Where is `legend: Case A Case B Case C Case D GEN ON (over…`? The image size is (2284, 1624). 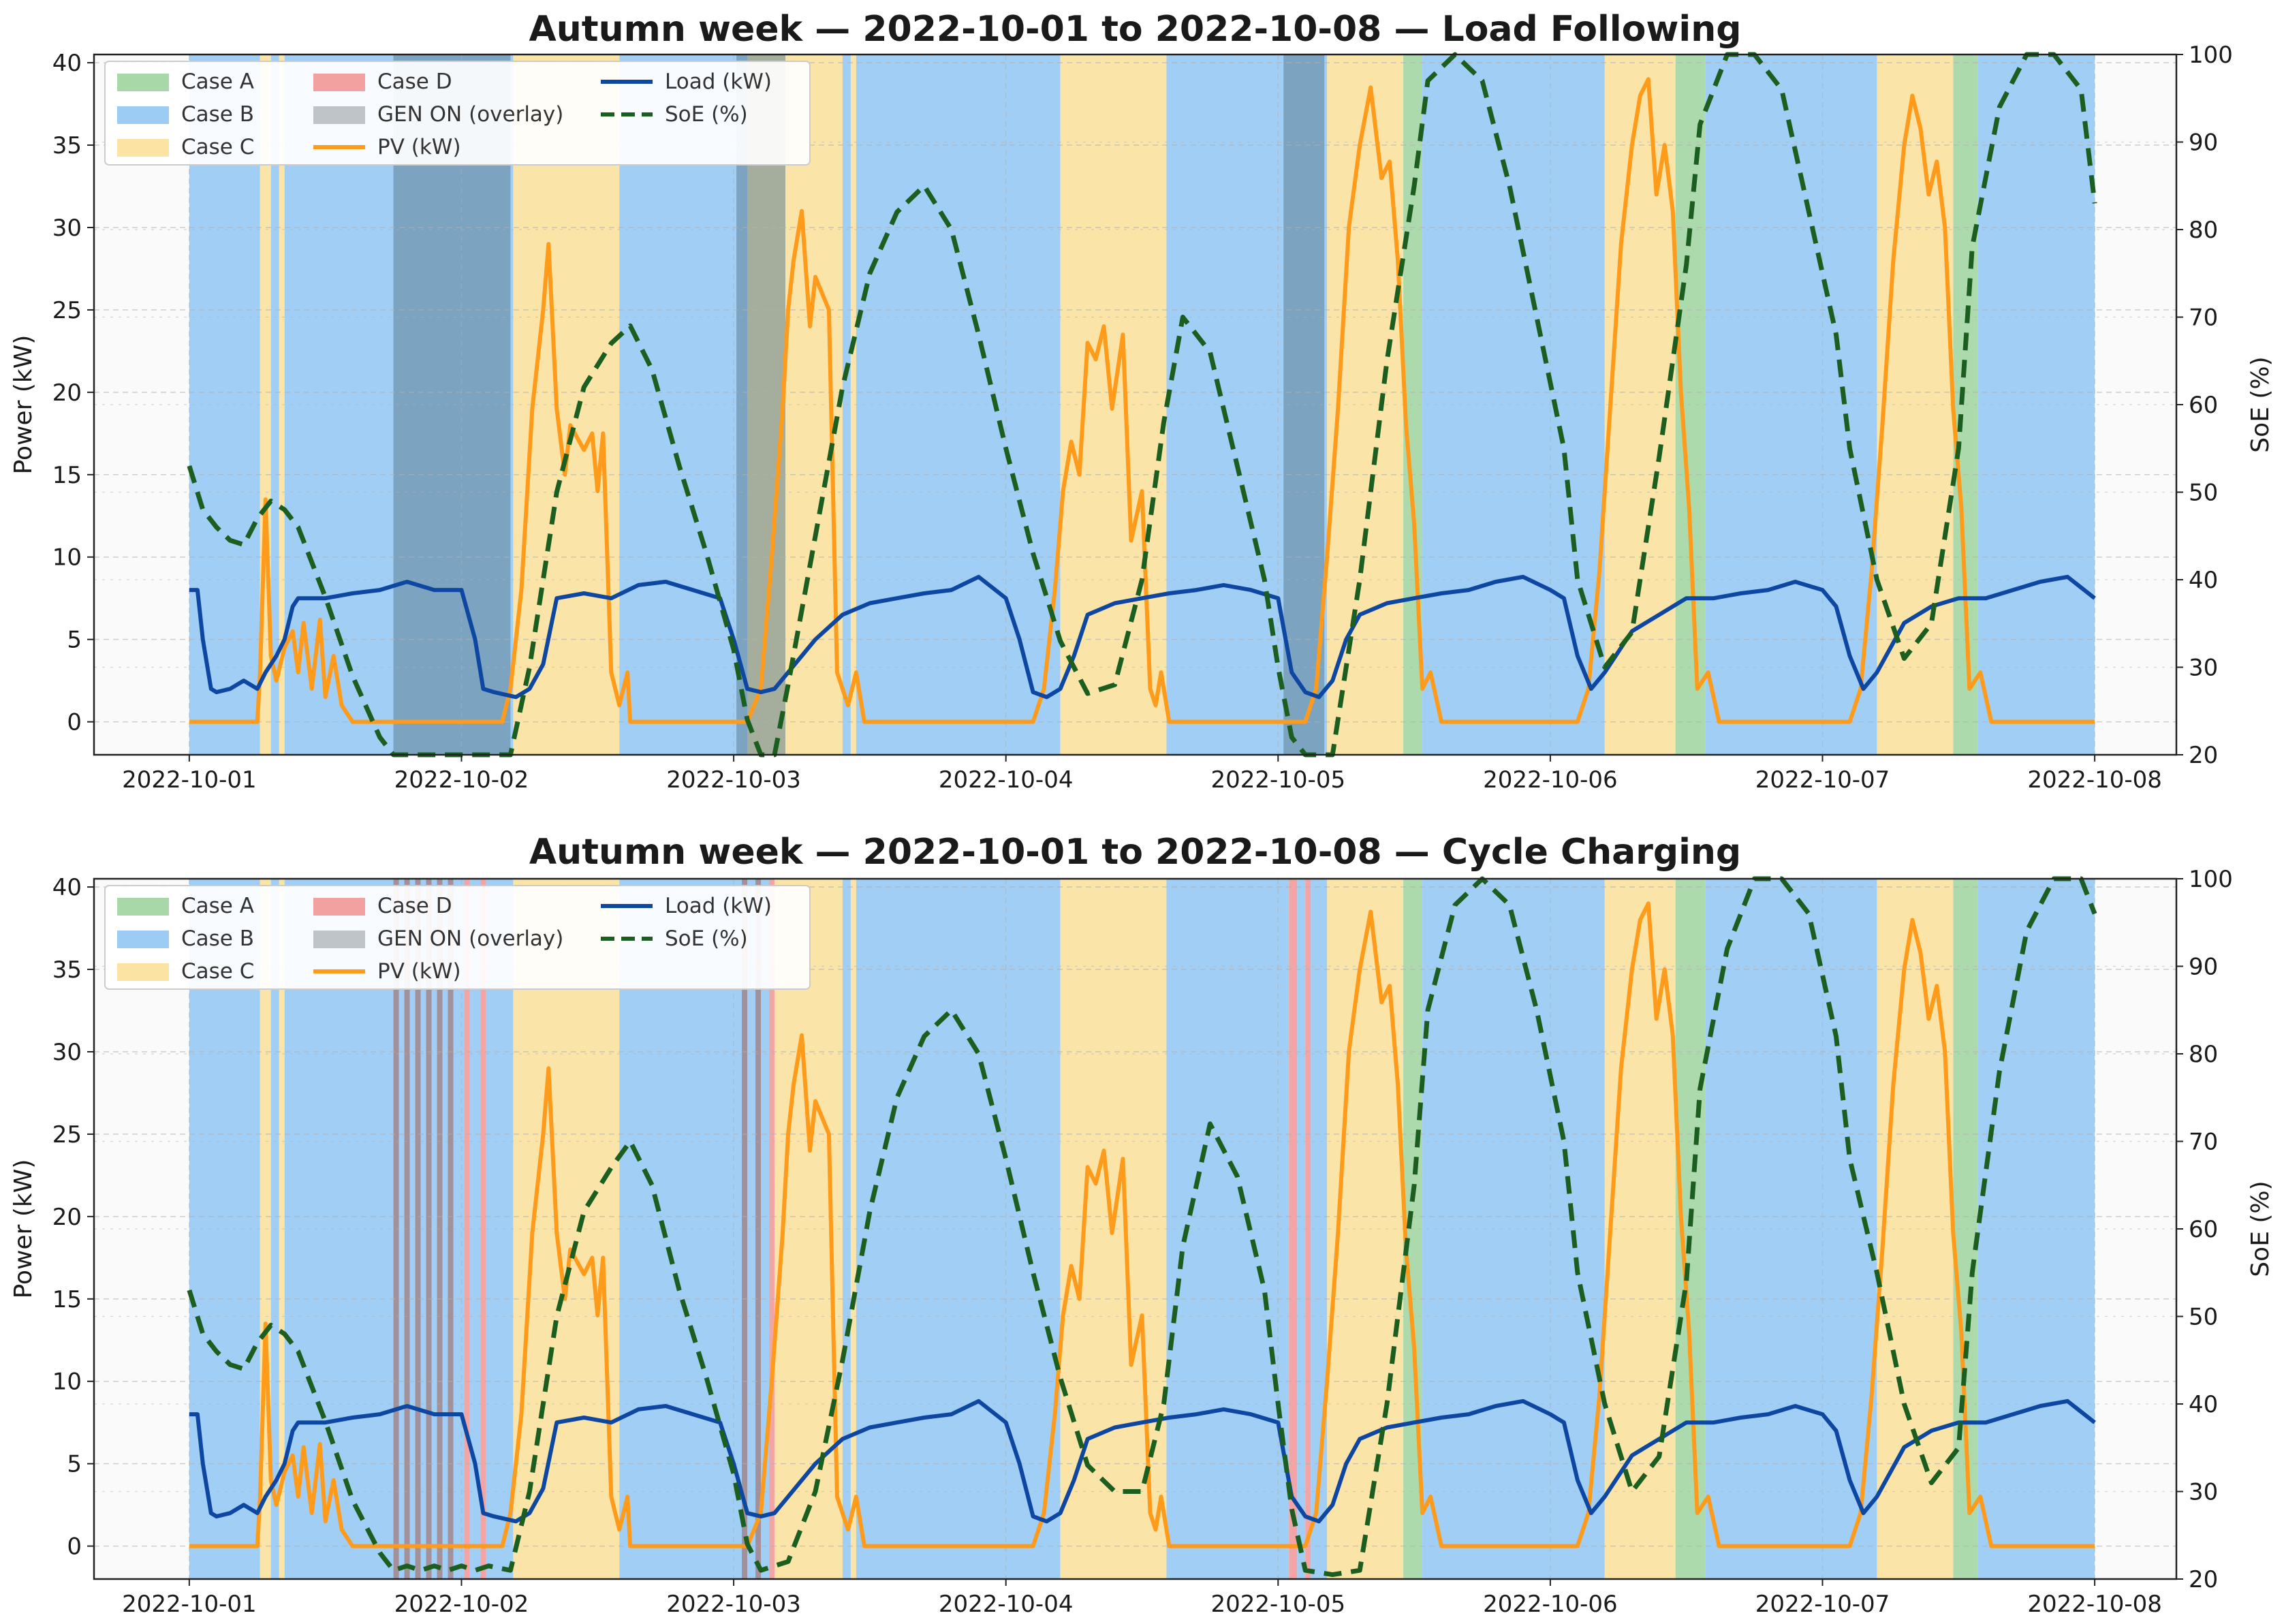
legend: Case A Case B Case C Case D GEN ON (over… is located at coordinates (457, 937).